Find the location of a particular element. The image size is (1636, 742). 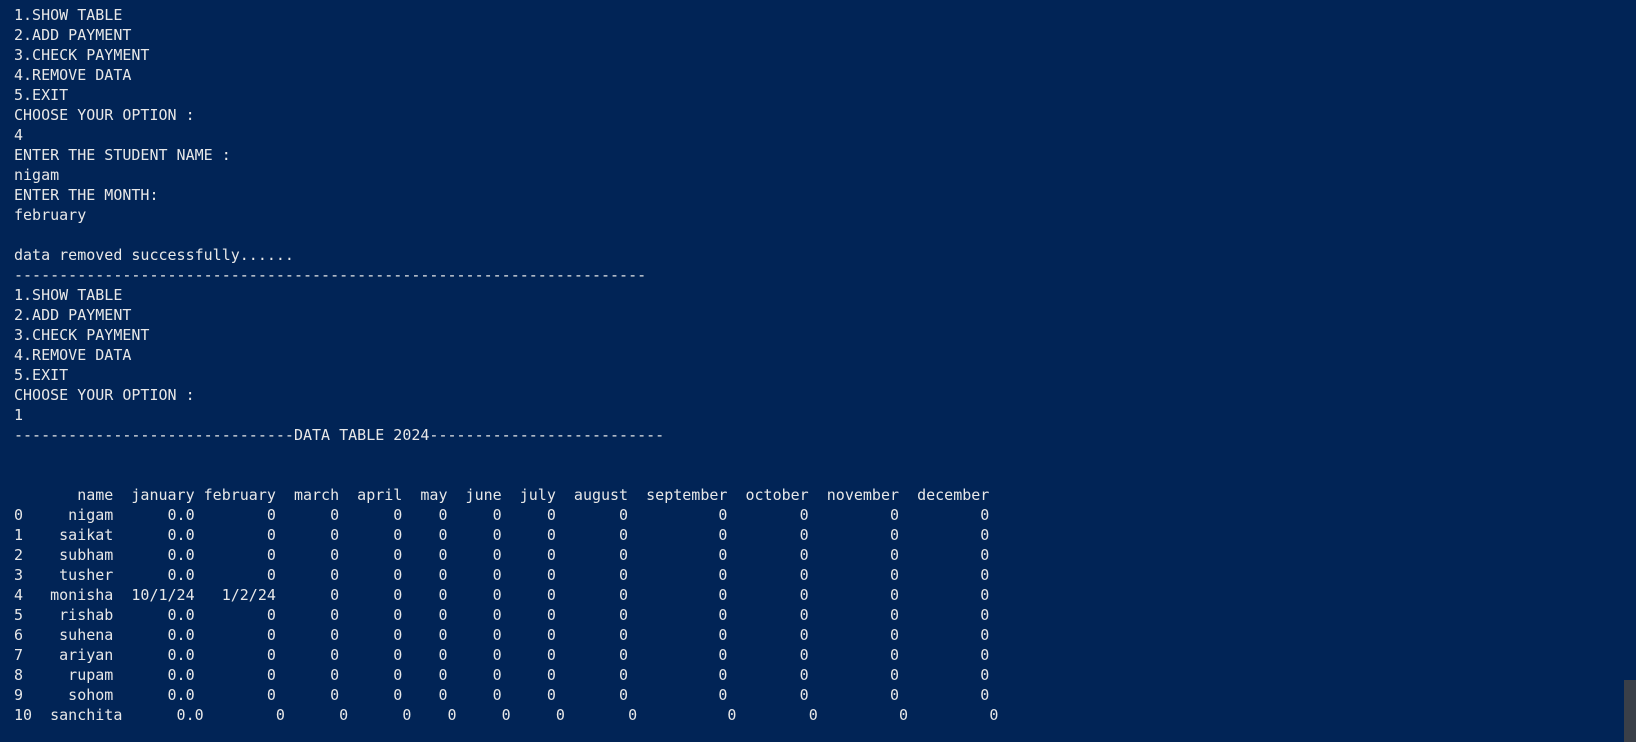

table-row: 9 sohom 0.0 0 0 0 0 0 0 0 0 0 0 0 is located at coordinates (502, 695).